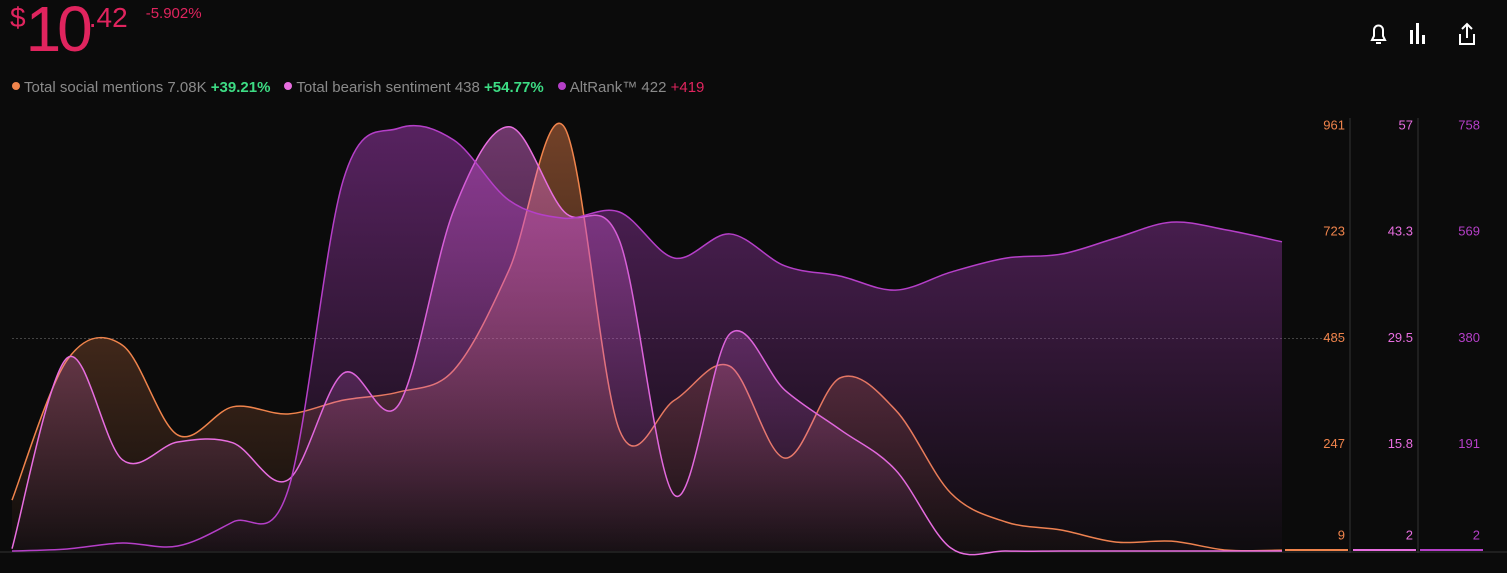 The height and width of the screenshot is (573, 1507). What do you see at coordinates (1400, 337) in the screenshot?
I see `y-tick-label: 29.5` at bounding box center [1400, 337].